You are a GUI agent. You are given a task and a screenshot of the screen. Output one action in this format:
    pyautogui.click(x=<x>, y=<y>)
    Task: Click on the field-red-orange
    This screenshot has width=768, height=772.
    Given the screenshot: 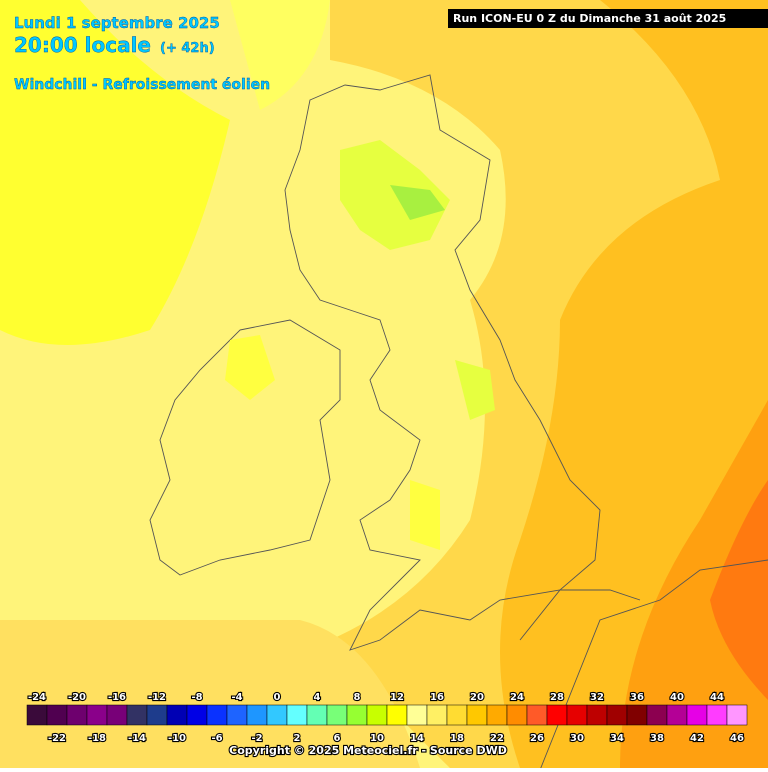 What is the action you would take?
    pyautogui.click(x=739, y=590)
    